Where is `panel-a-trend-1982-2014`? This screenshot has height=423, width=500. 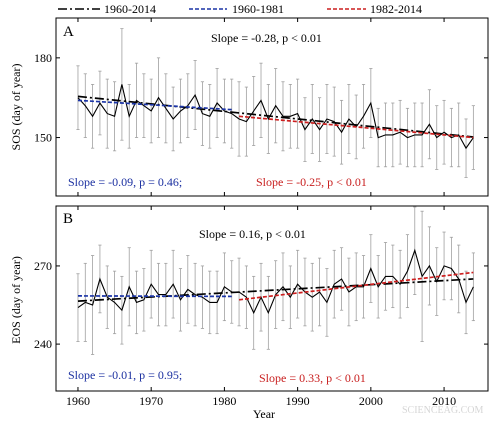 panel-a-trend-1982-2014 is located at coordinates (356, 127).